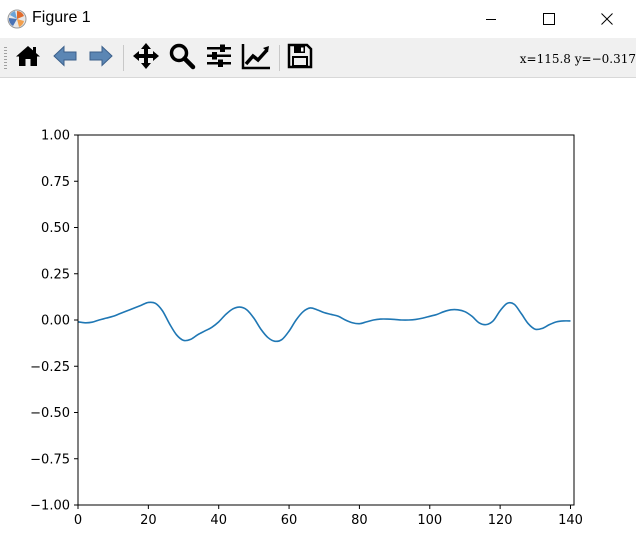  What do you see at coordinates (289, 520) in the screenshot?
I see `x-tick-label: 60` at bounding box center [289, 520].